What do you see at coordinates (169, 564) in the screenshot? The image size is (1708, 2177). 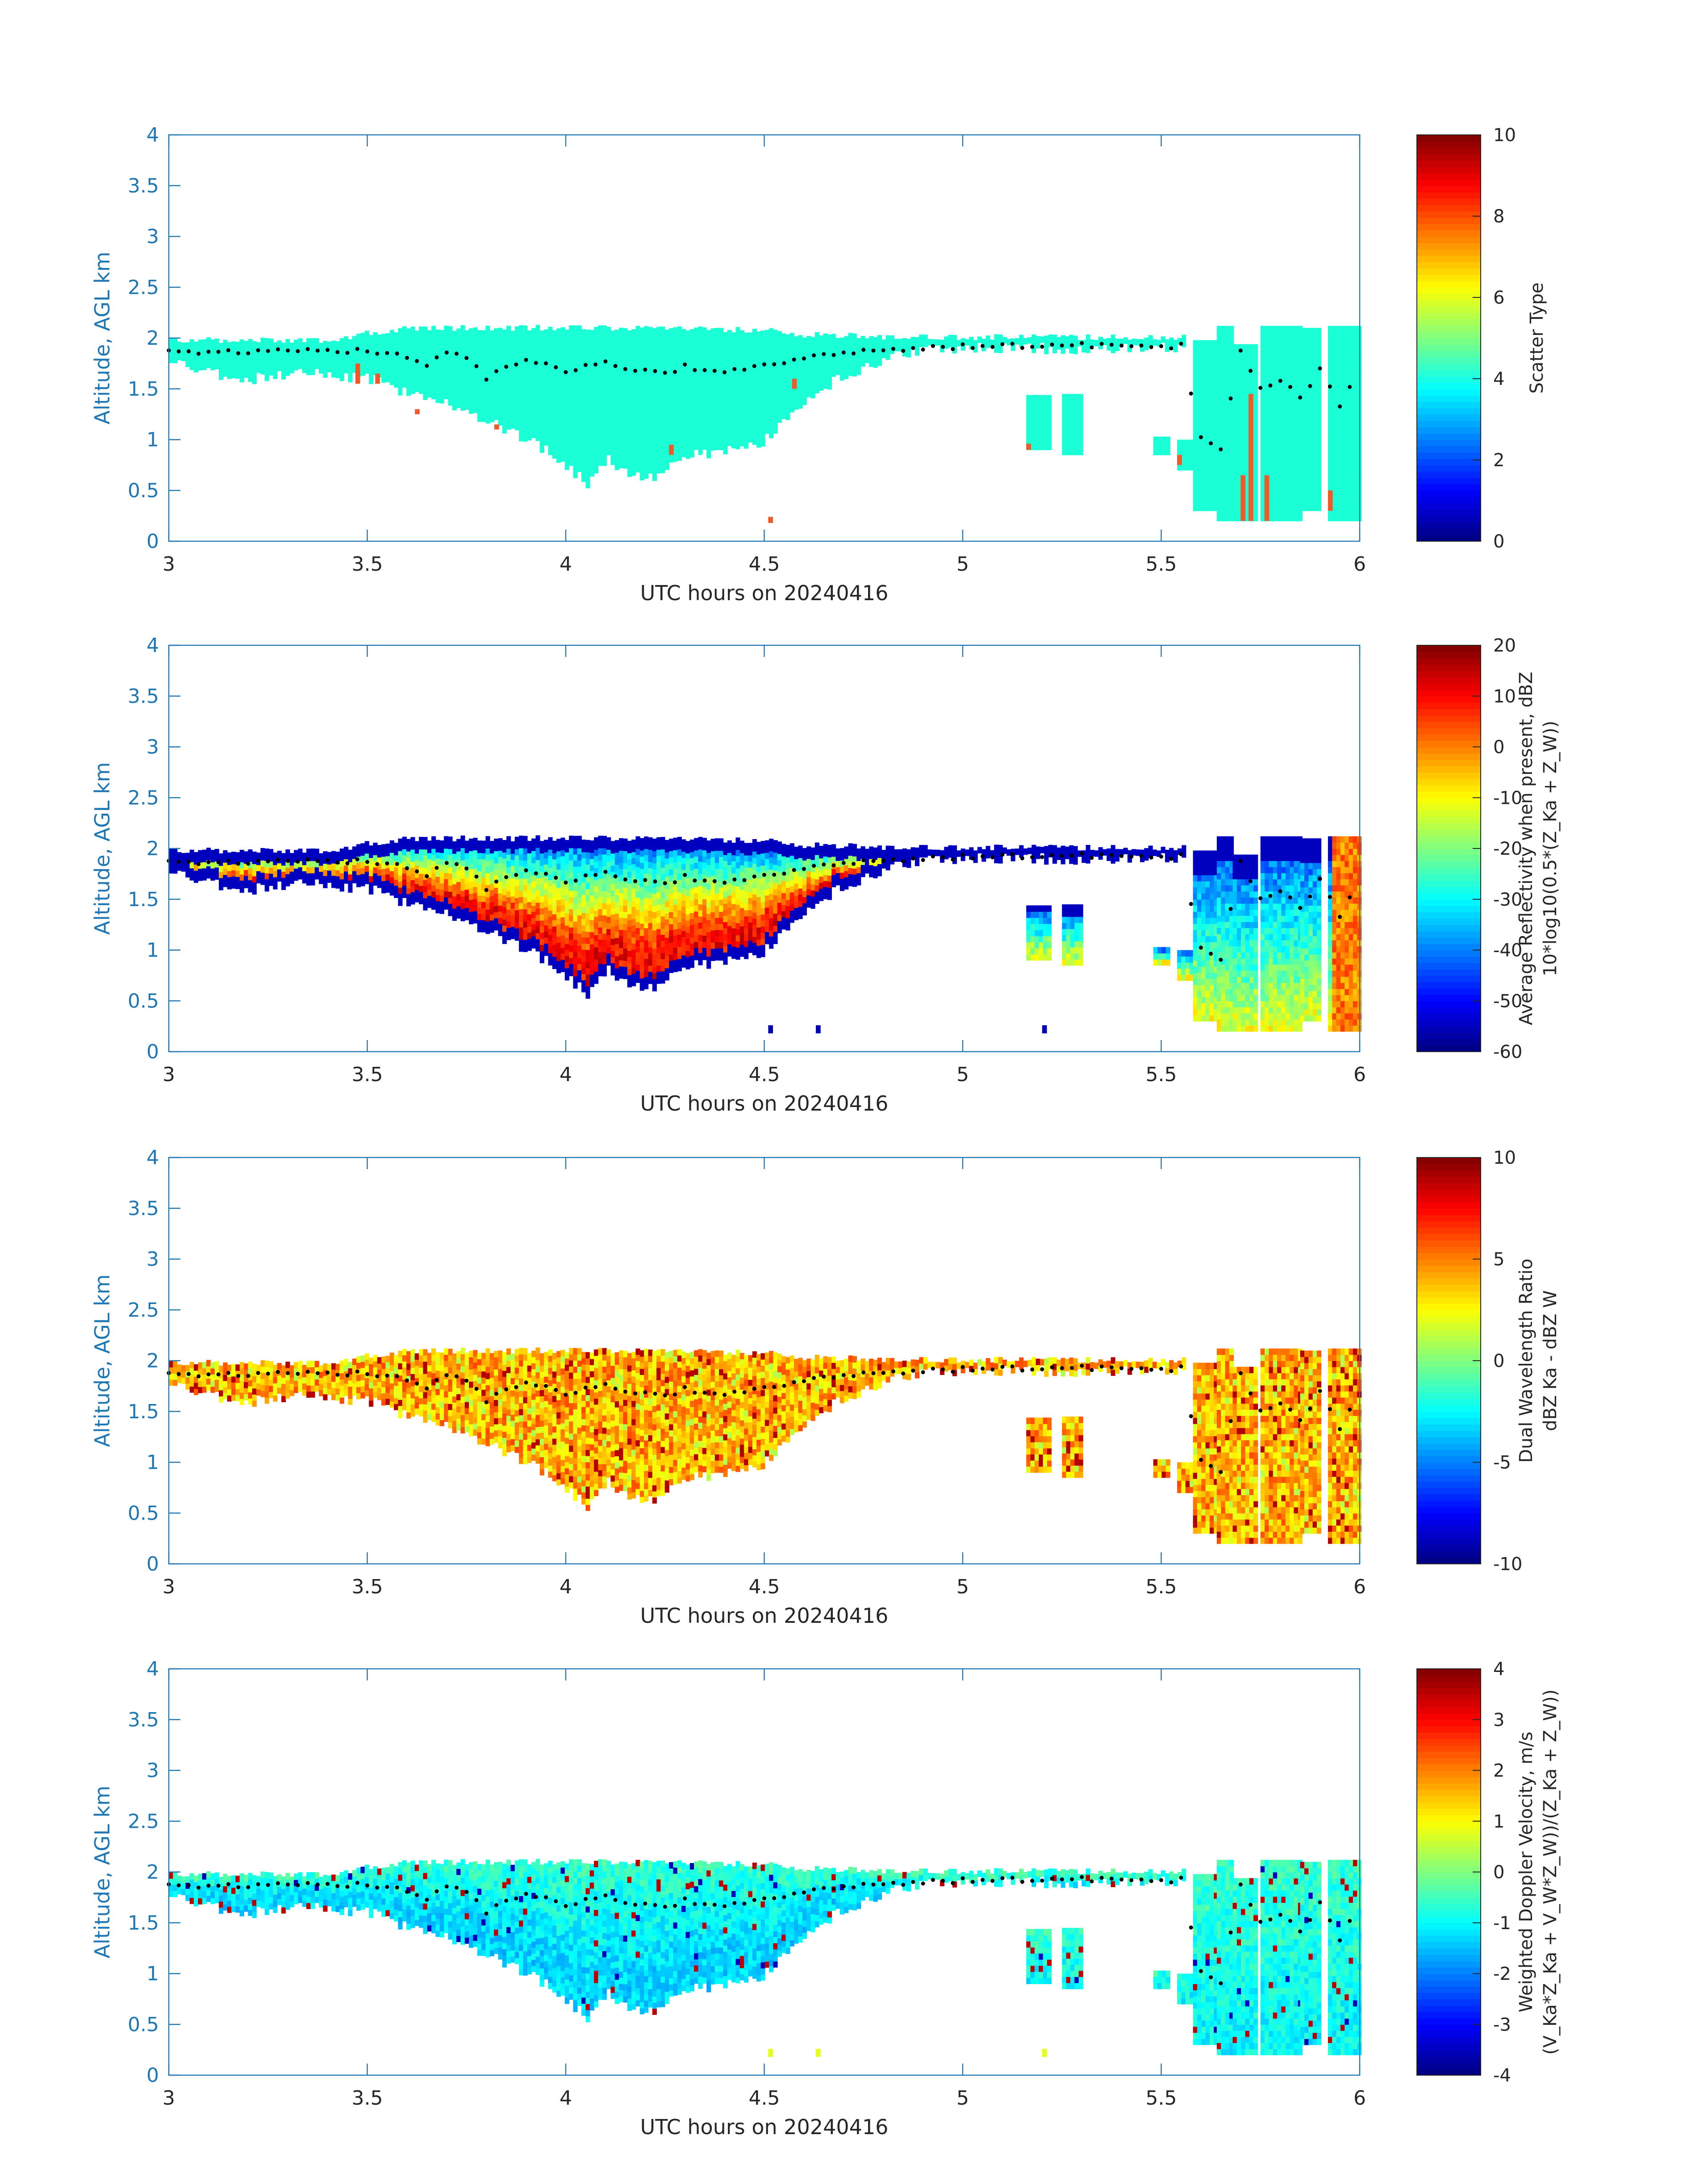 I see `x-tick-label: 3` at bounding box center [169, 564].